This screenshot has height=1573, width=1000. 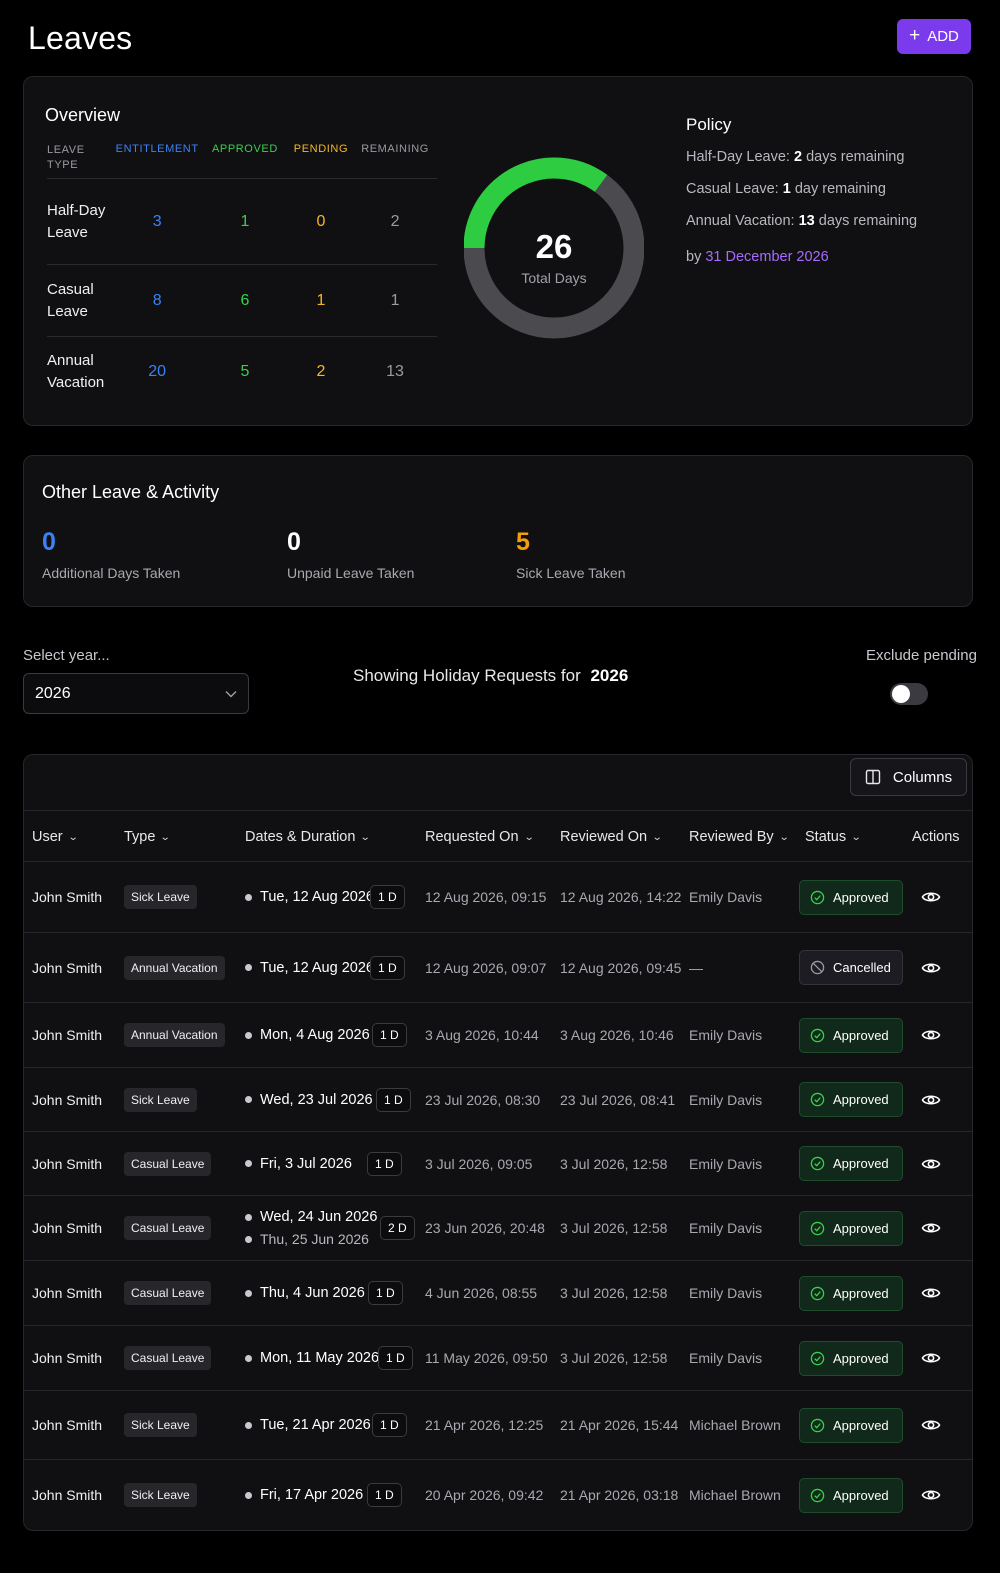 I want to click on overview-cell-pending: 0, so click(x=321, y=221).